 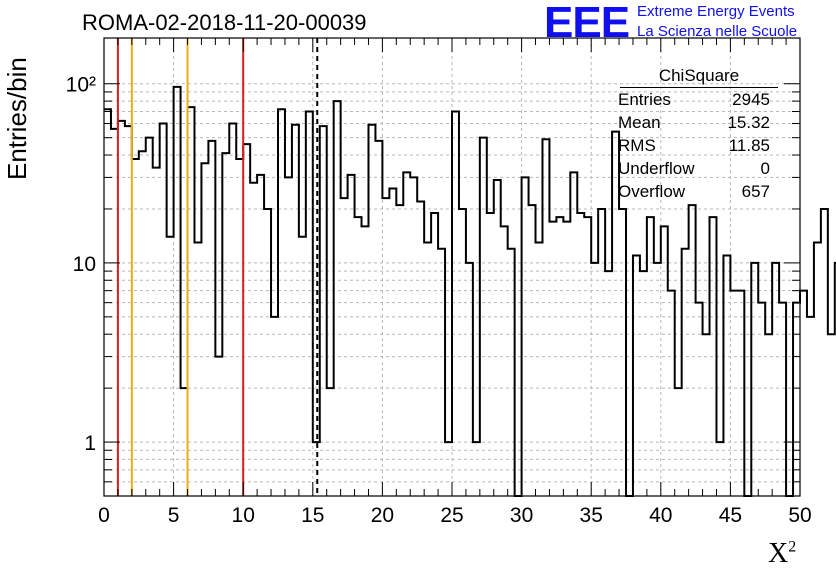 I want to click on stats-value: 657, so click(x=755, y=191).